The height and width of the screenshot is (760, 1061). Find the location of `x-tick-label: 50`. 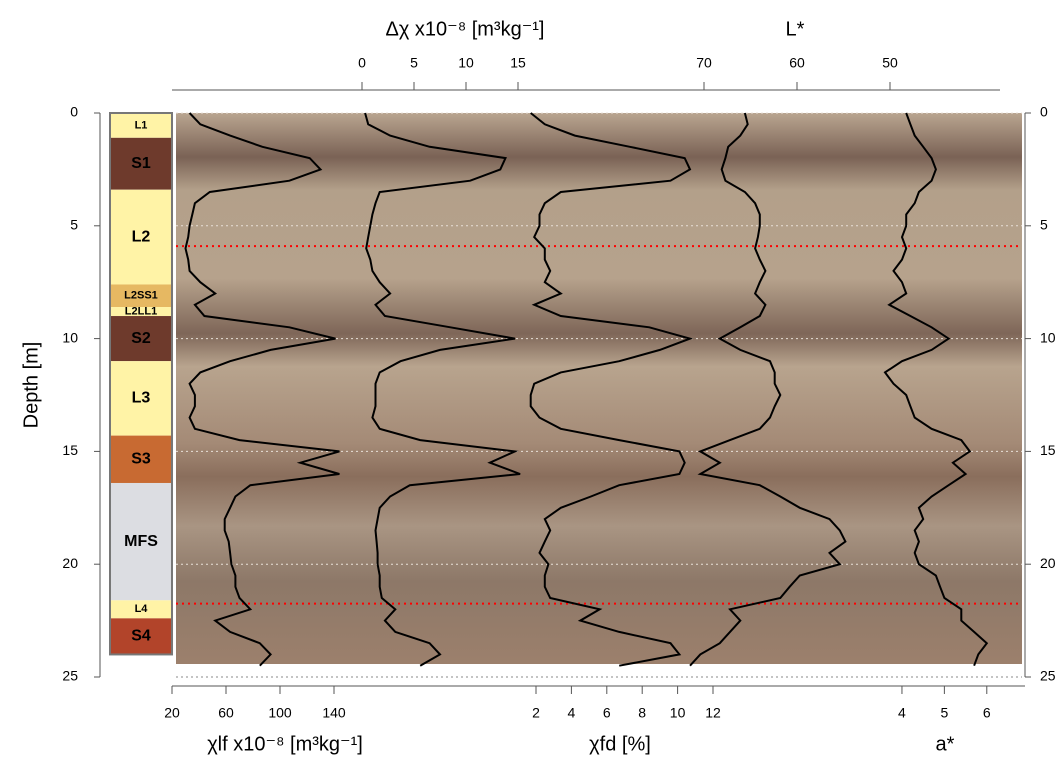

x-tick-label: 50 is located at coordinates (890, 63).